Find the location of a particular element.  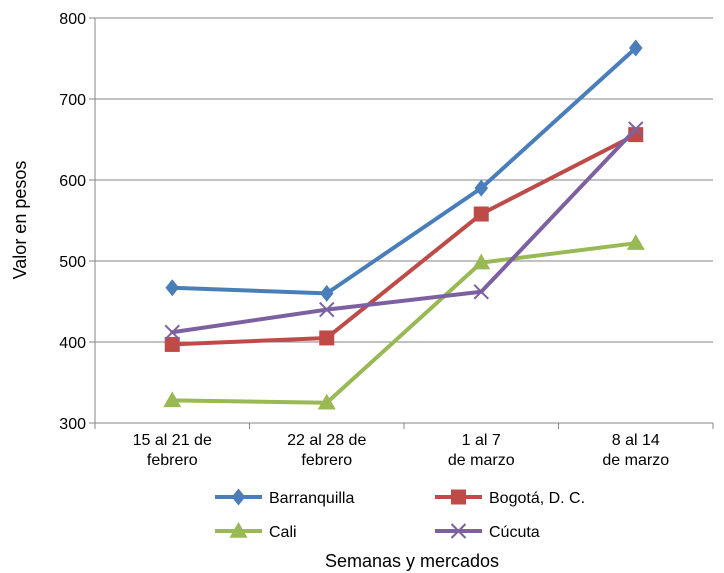

x-tick-label: 22 al 28 de is located at coordinates (326, 440).